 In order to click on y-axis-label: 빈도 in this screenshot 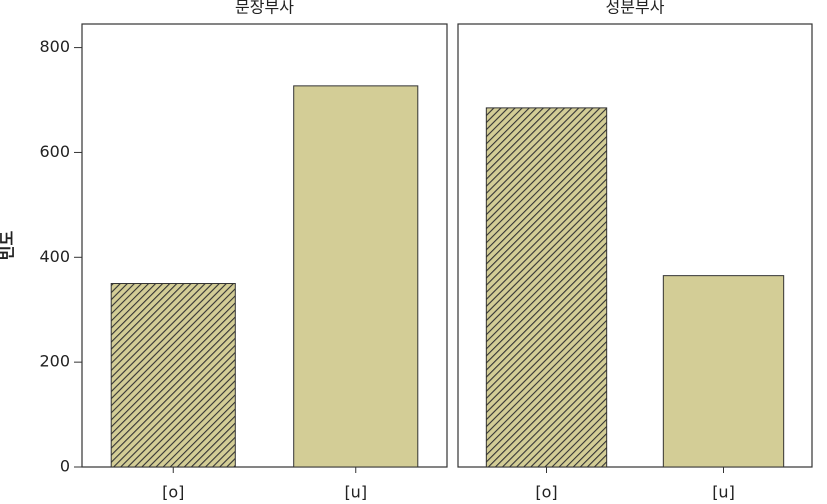, I will do `click(8, 246)`.